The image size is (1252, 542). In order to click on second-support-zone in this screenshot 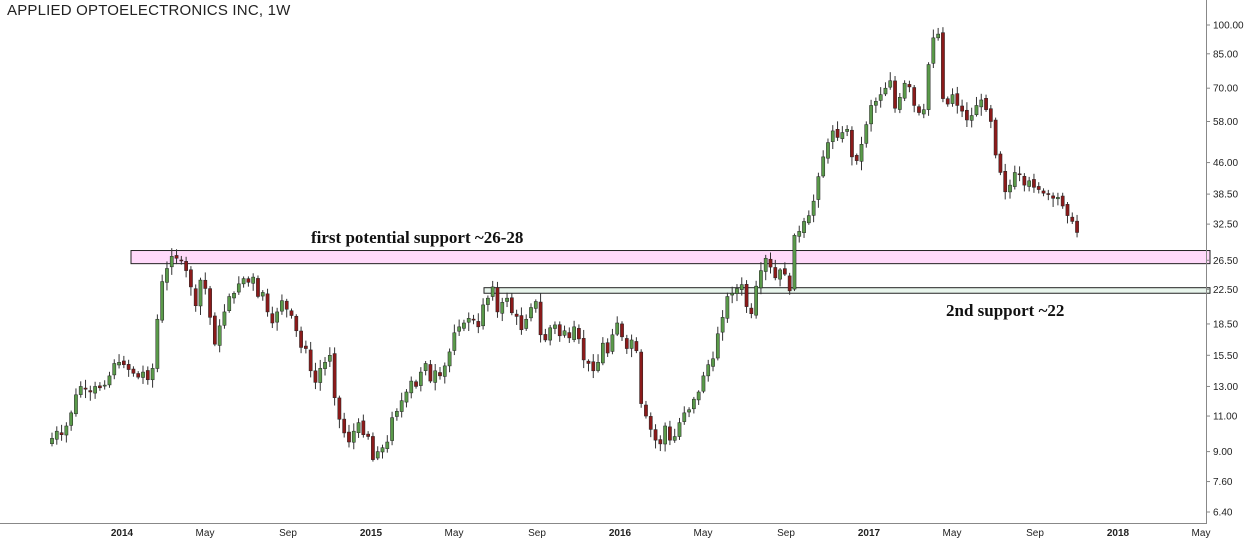, I will do `click(847, 290)`.